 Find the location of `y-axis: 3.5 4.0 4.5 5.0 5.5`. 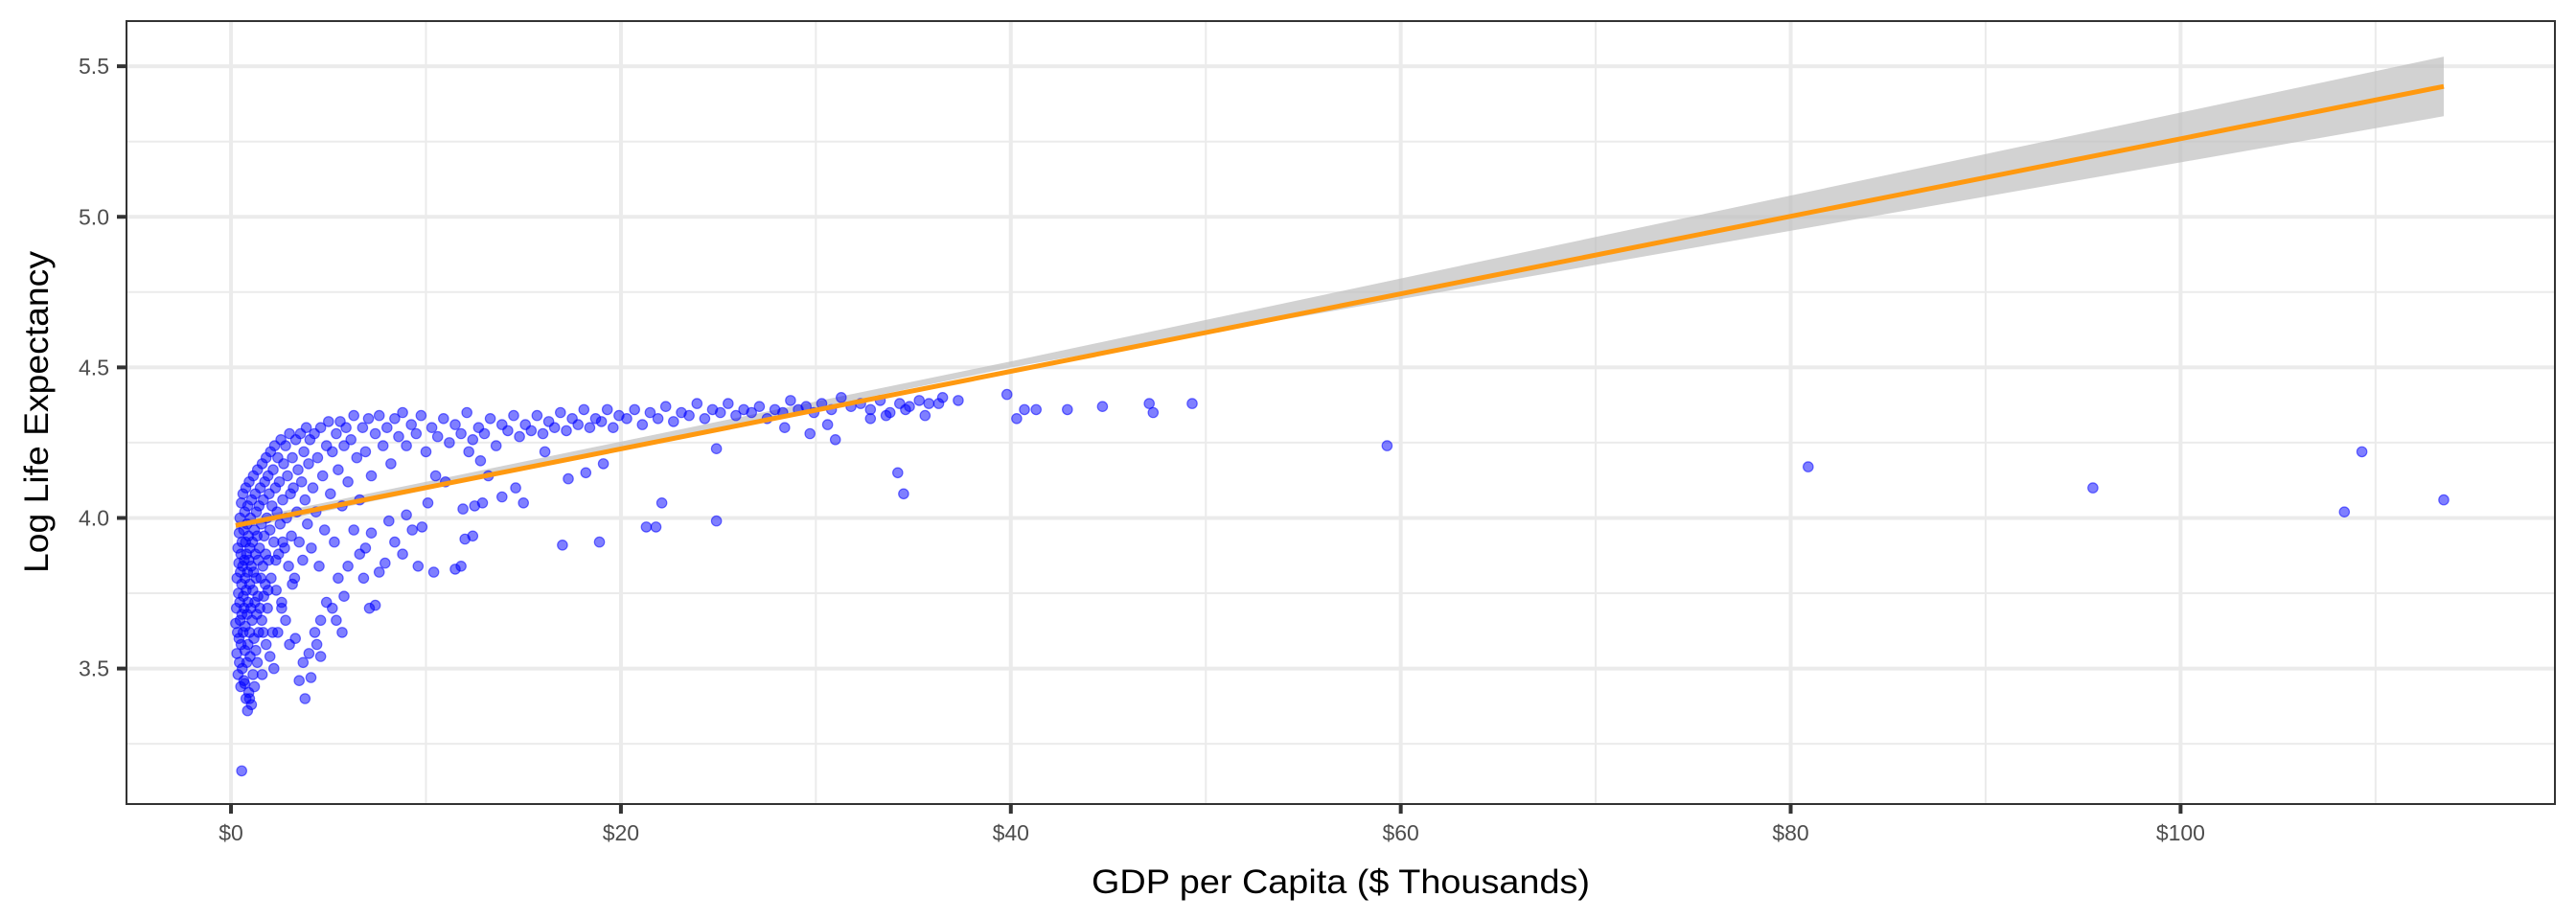

y-axis: 3.5 4.0 4.5 5.0 5.5 is located at coordinates (102, 367).